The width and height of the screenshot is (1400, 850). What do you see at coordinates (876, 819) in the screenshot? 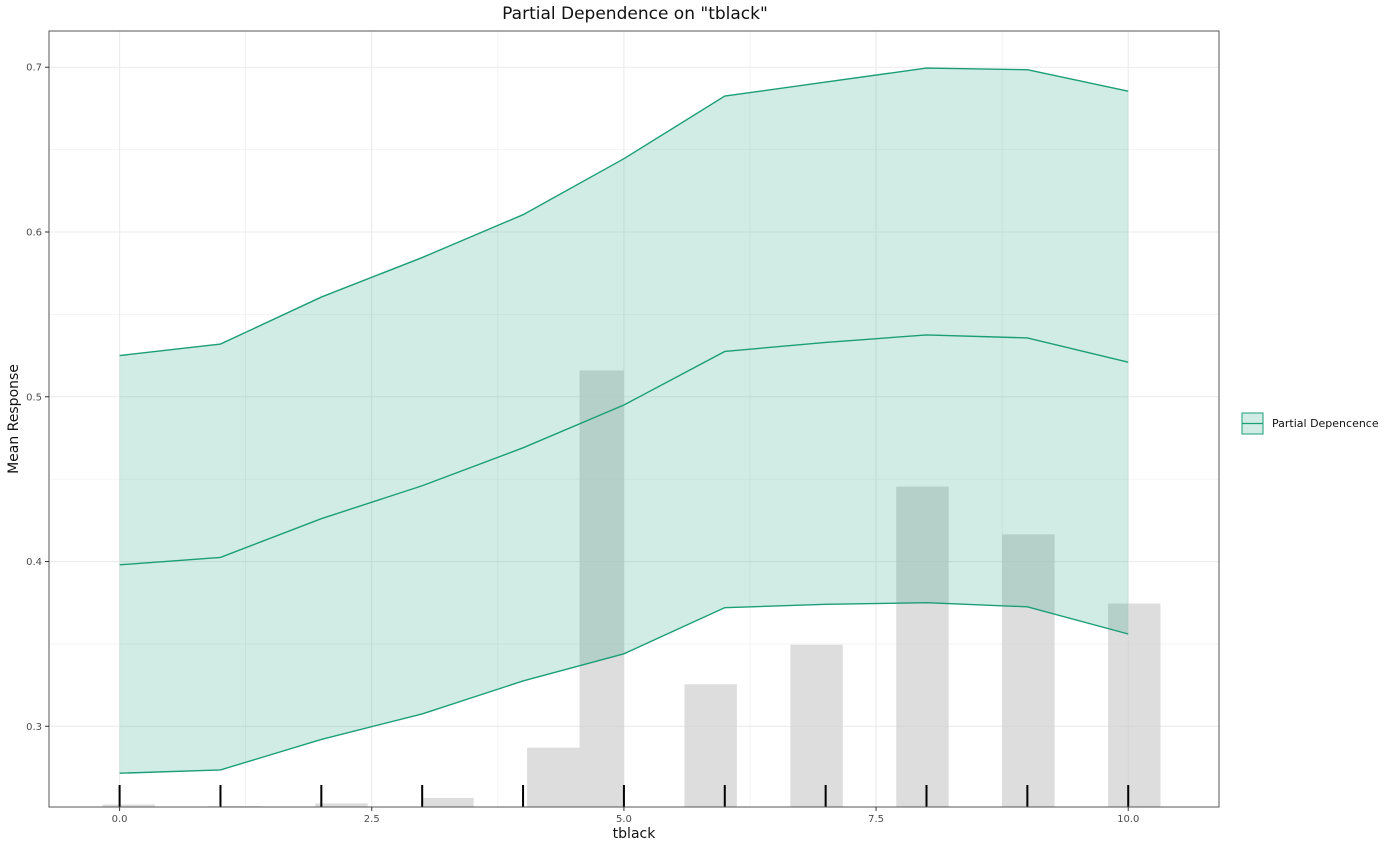
I see `x-tick-label: 7.5` at bounding box center [876, 819].